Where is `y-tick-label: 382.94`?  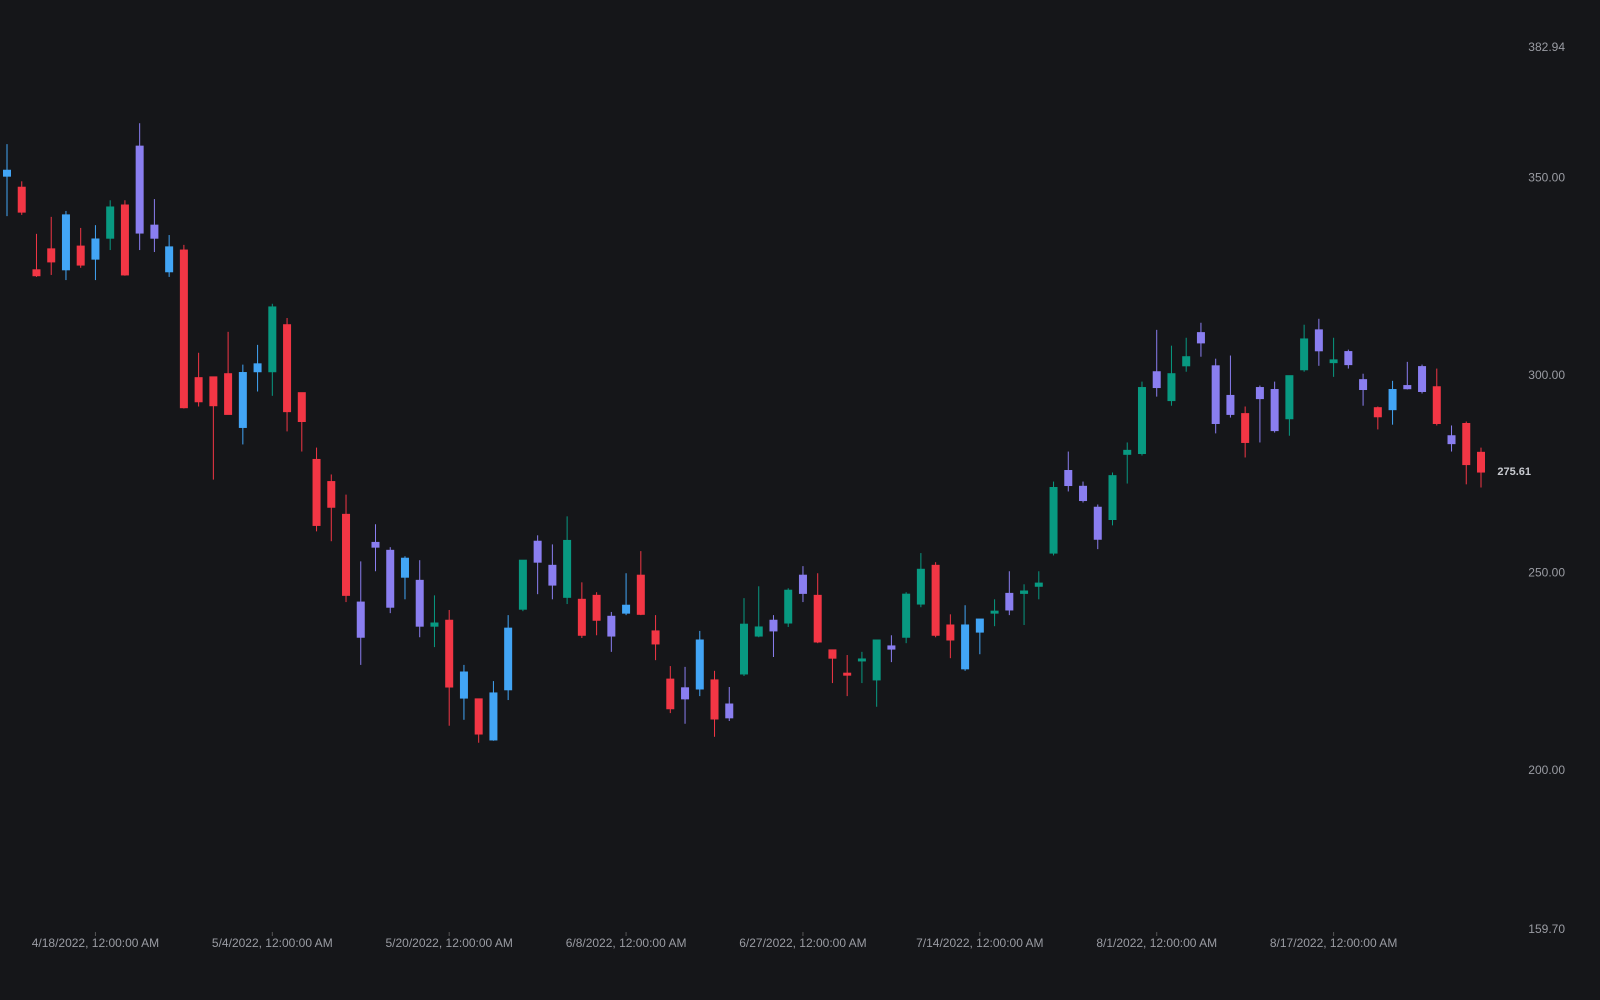
y-tick-label: 382.94 is located at coordinates (1546, 47).